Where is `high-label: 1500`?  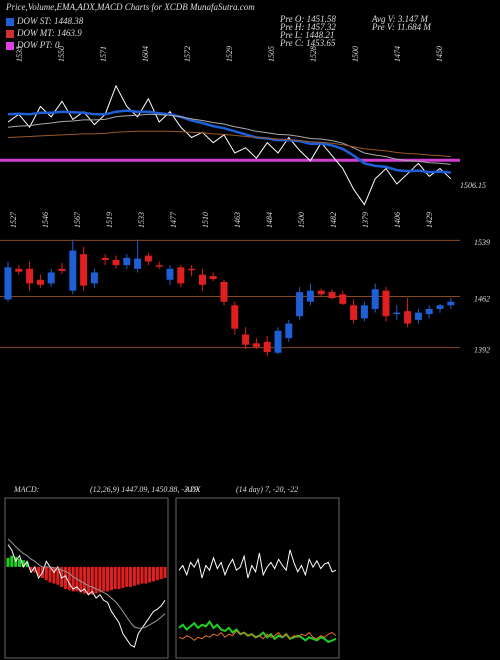
high-label: 1500 is located at coordinates (355, 54).